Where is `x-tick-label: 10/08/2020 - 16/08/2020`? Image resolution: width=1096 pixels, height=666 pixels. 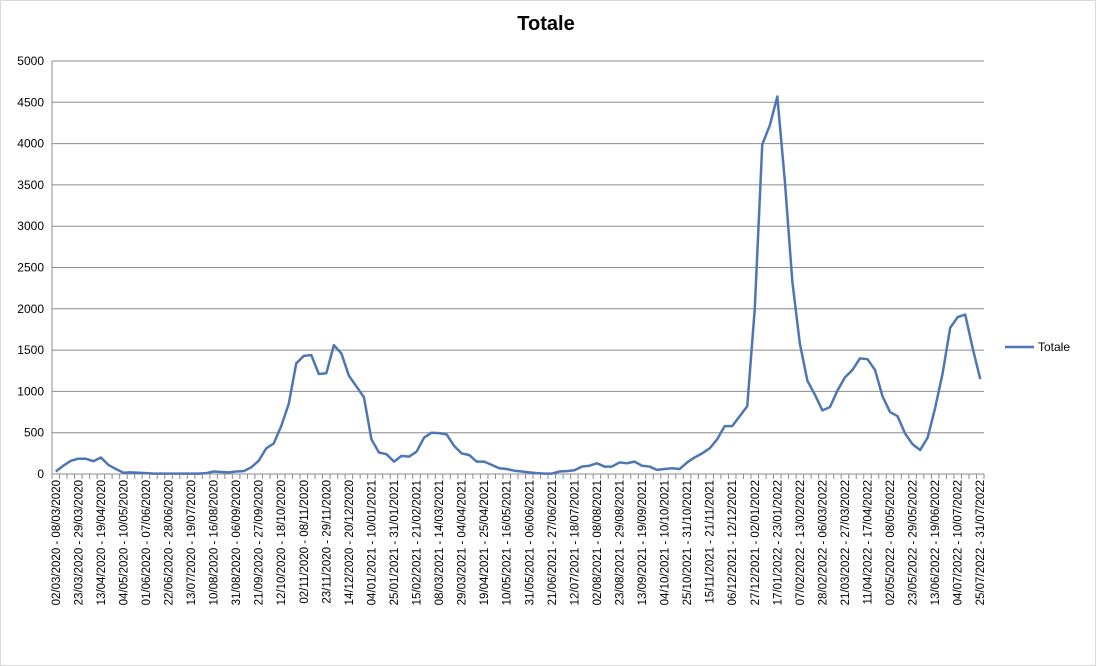
x-tick-label: 10/08/2020 - 16/08/2020 is located at coordinates (215, 542).